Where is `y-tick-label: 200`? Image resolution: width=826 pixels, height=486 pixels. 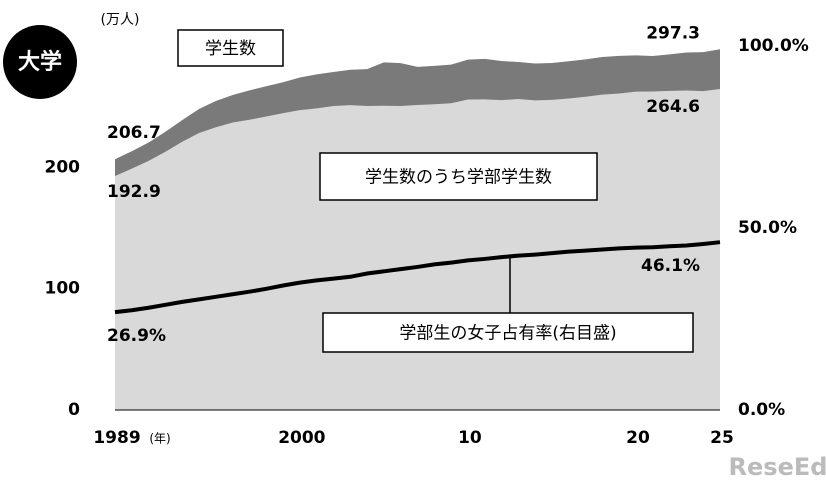 y-tick-label: 200 is located at coordinates (63, 167).